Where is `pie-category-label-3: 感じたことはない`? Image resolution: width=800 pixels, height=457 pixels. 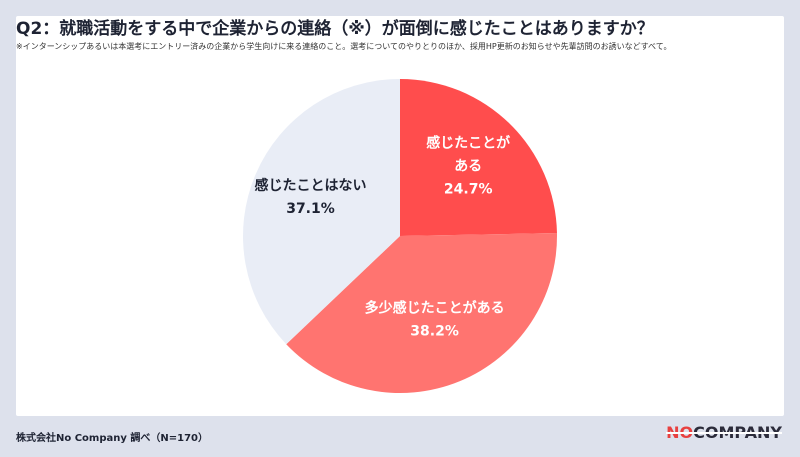 pie-category-label-3: 感じたことはない is located at coordinates (311, 185).